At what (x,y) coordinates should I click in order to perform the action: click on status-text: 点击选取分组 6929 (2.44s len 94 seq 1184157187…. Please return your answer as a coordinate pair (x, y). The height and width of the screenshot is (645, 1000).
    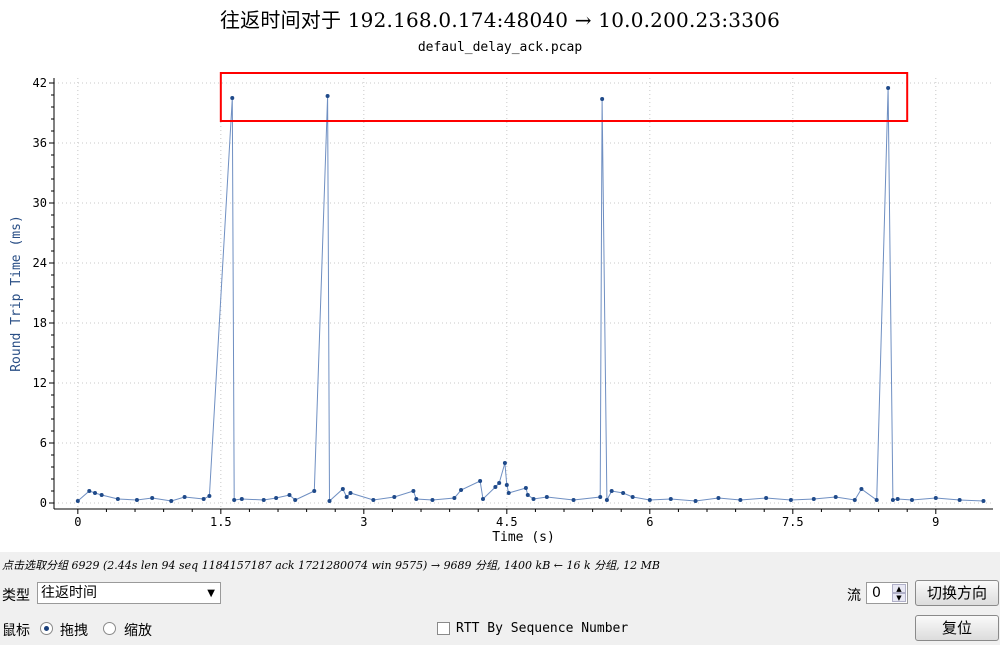
    Looking at the image, I should click on (331, 565).